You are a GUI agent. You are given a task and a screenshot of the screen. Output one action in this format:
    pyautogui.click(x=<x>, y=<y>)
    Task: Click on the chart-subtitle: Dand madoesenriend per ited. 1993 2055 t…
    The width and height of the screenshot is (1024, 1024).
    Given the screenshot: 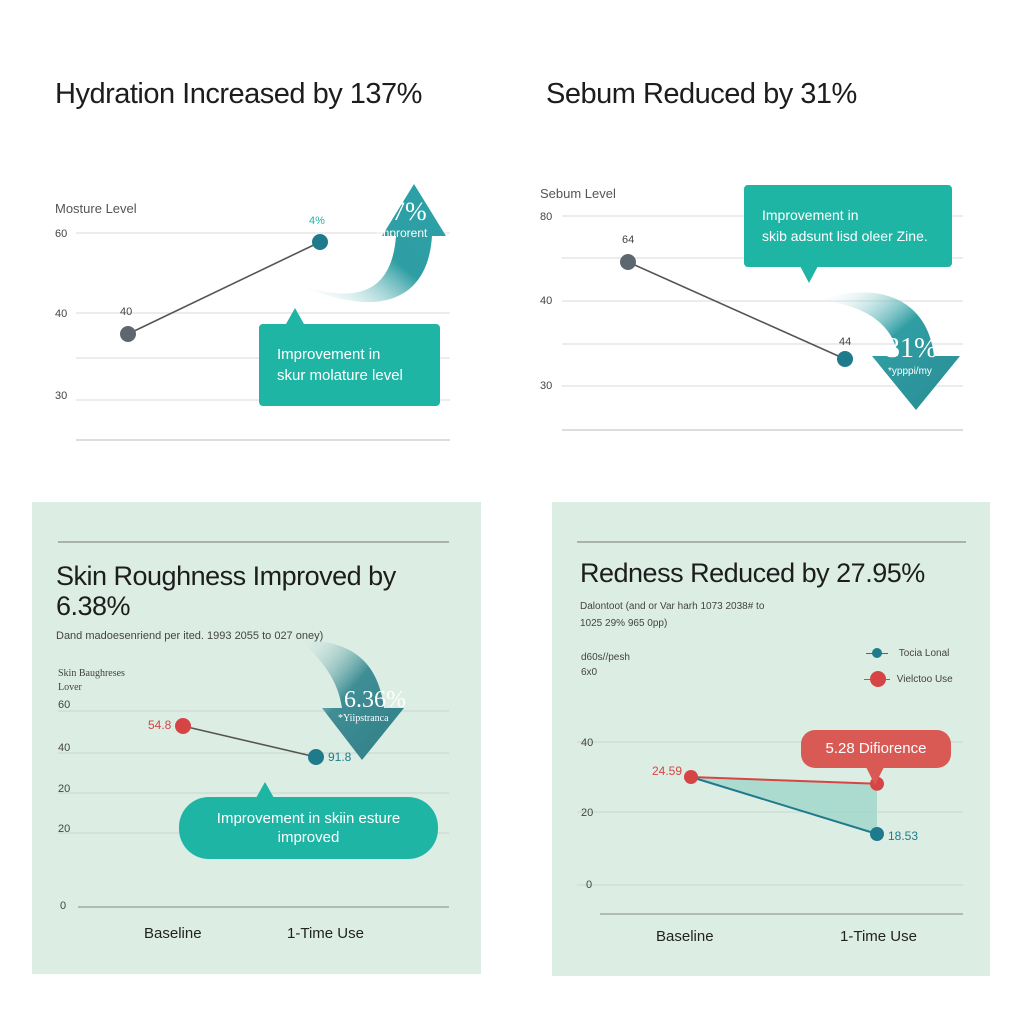 What is the action you would take?
    pyautogui.click(x=190, y=636)
    